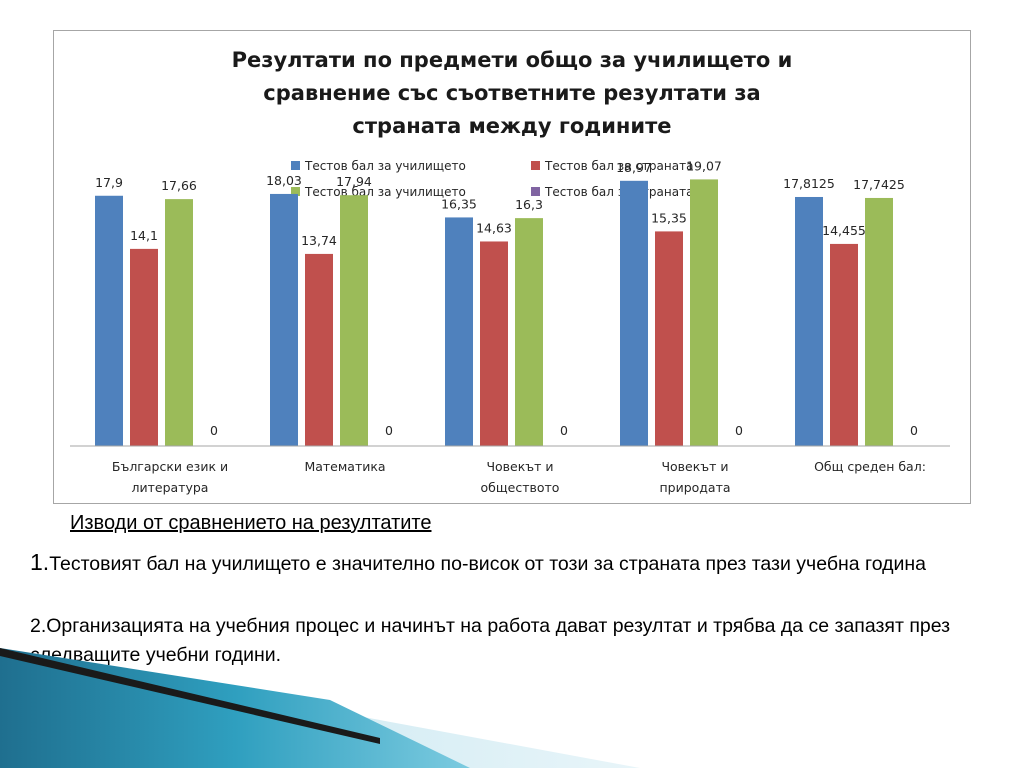 The width and height of the screenshot is (1024, 768). What do you see at coordinates (284, 180) in the screenshot?
I see `value-label-2-series-1: 18,03` at bounding box center [284, 180].